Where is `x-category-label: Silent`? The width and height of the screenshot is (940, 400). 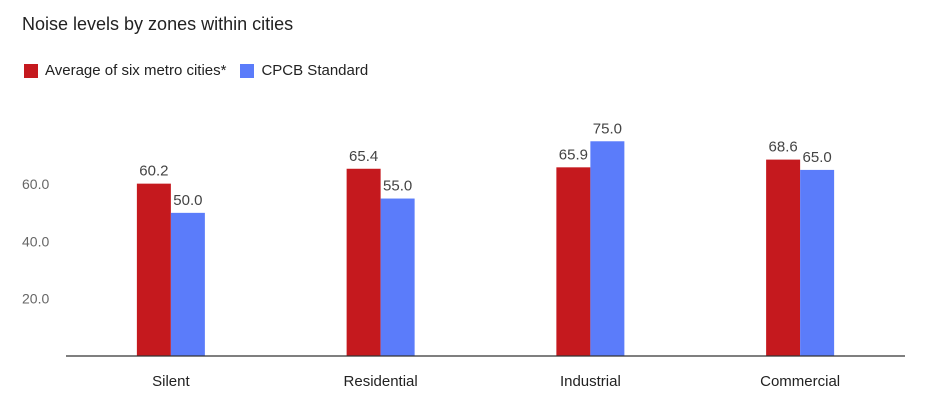 x-category-label: Silent is located at coordinates (171, 381).